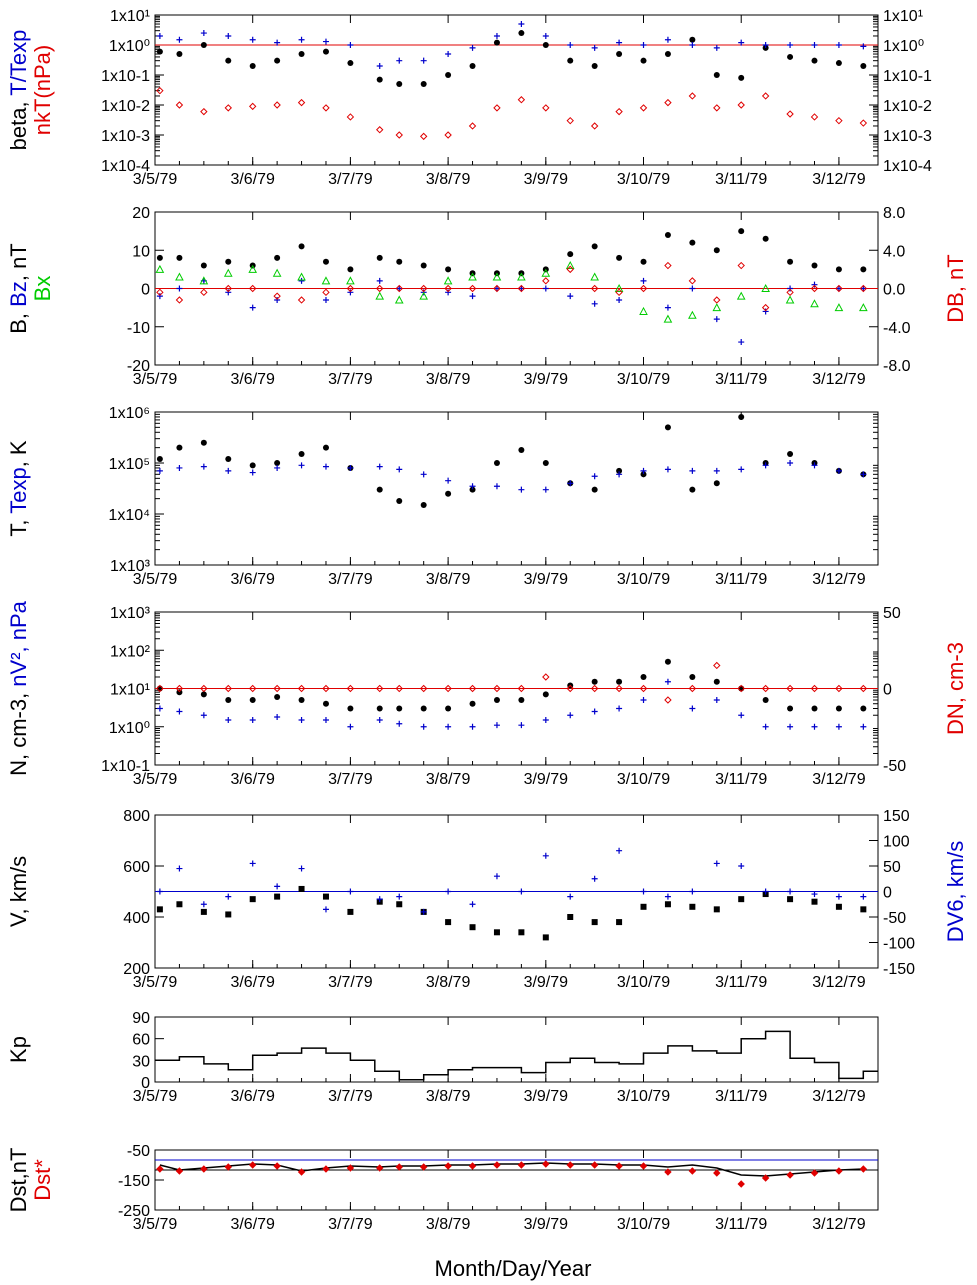 This screenshot has width=977, height=1285. I want to click on x-tick-label: 3/6/79, so click(252, 179).